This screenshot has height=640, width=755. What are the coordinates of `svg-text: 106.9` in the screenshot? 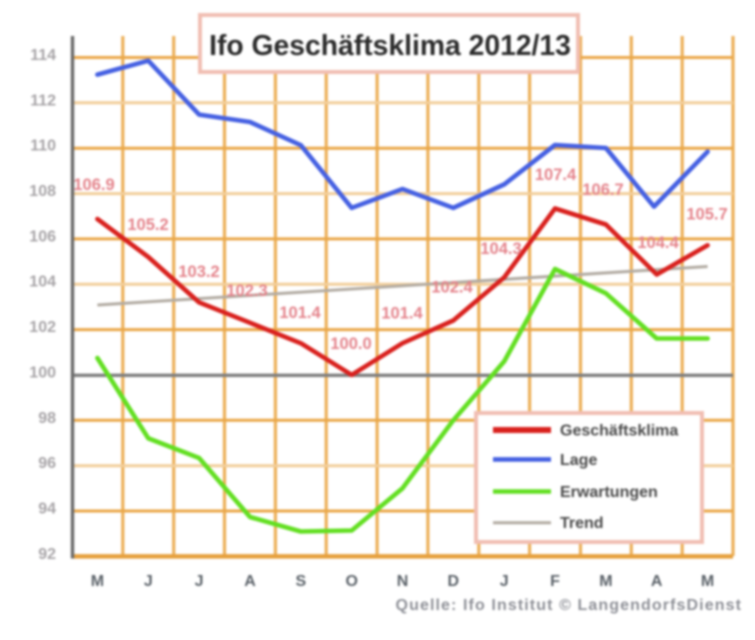 It's located at (93, 185).